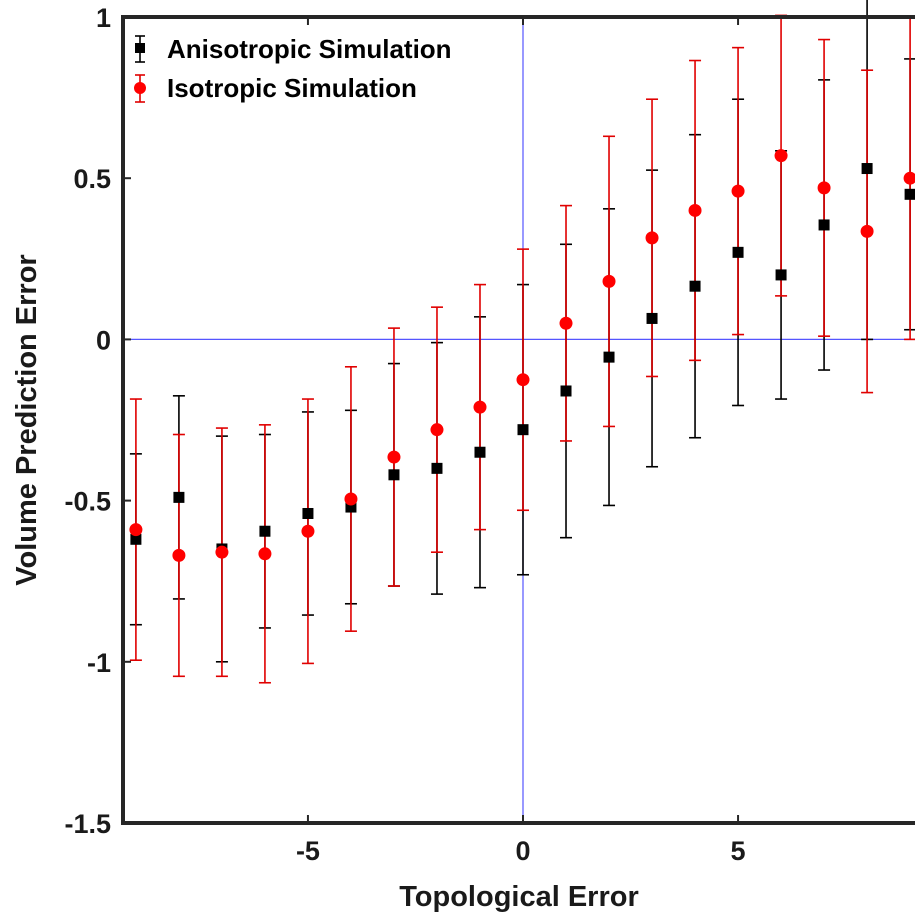 The width and height of the screenshot is (915, 921). What do you see at coordinates (140, 88) in the screenshot?
I see `legend-marker-circle` at bounding box center [140, 88].